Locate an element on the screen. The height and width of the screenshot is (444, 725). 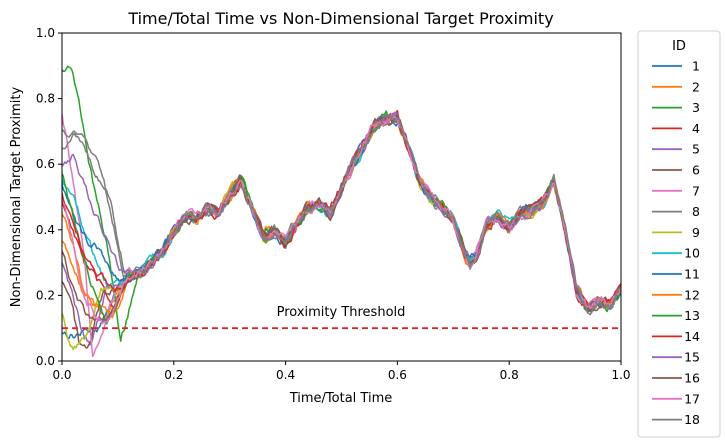
legend-label-15: 15 is located at coordinates (692, 357).